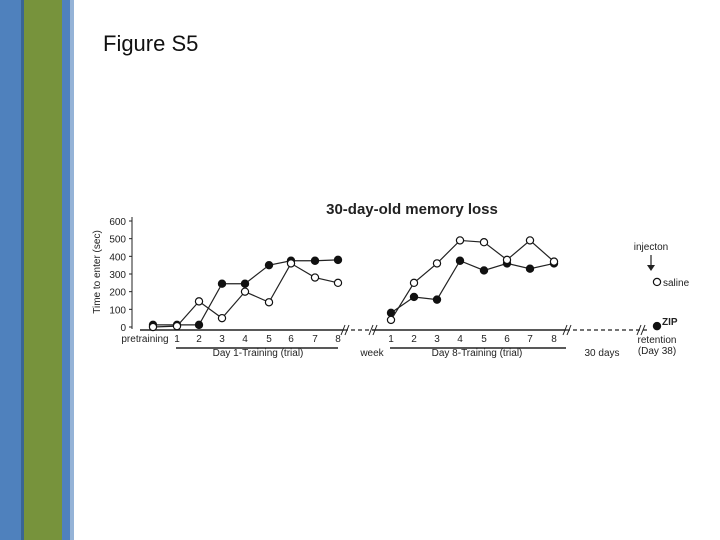 This screenshot has width=720, height=540. Describe the element at coordinates (72, 270) in the screenshot. I see `side-bar-light-edge` at that location.